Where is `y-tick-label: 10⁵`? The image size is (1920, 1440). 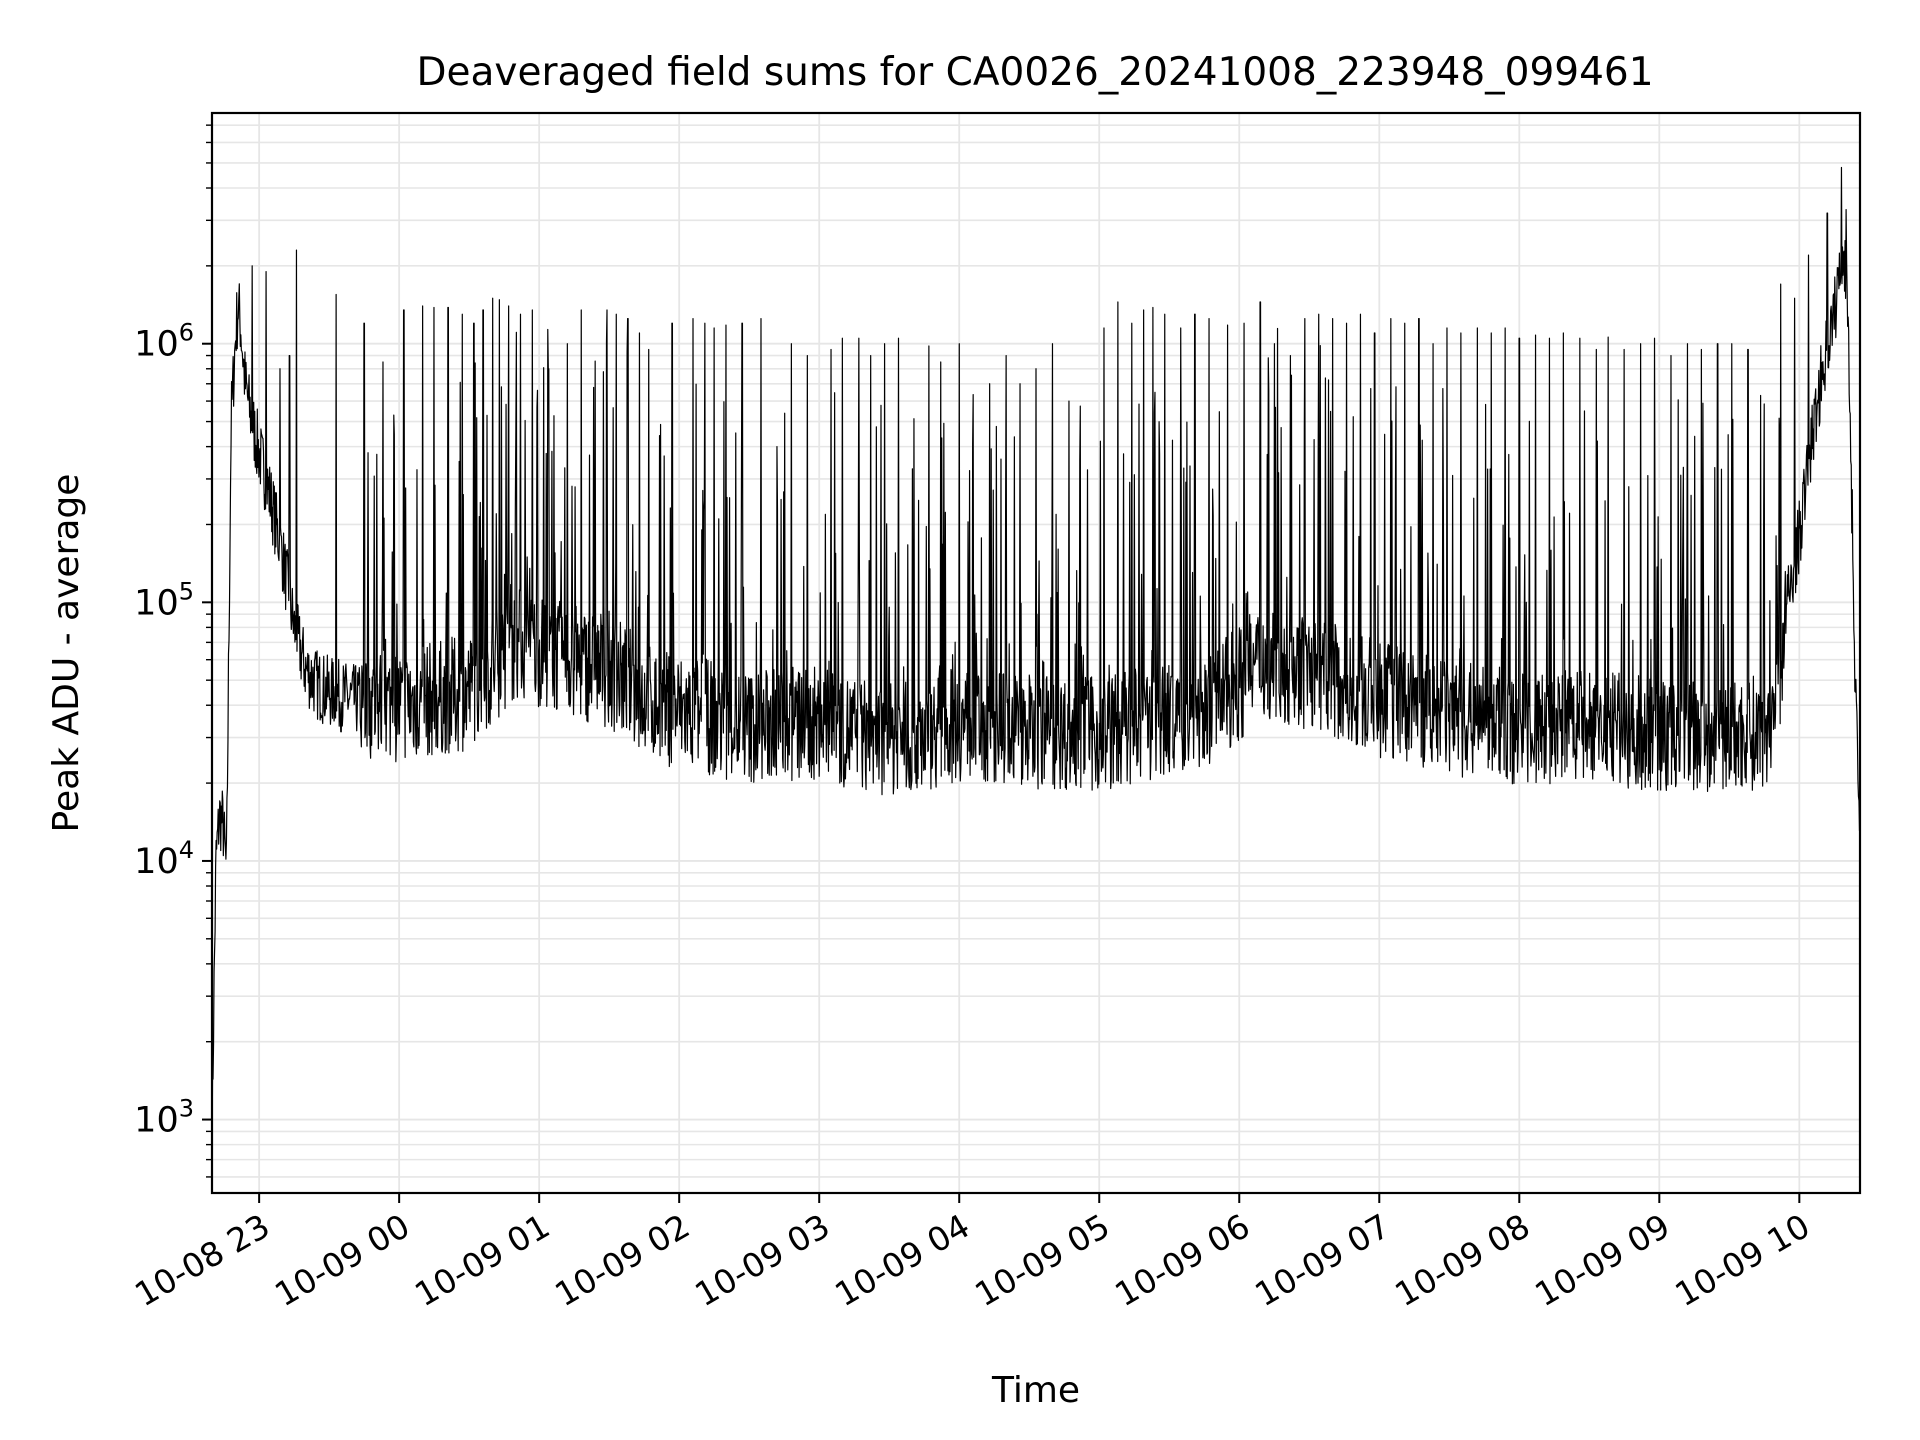 y-tick-label: 10⁵ is located at coordinates (164, 600).